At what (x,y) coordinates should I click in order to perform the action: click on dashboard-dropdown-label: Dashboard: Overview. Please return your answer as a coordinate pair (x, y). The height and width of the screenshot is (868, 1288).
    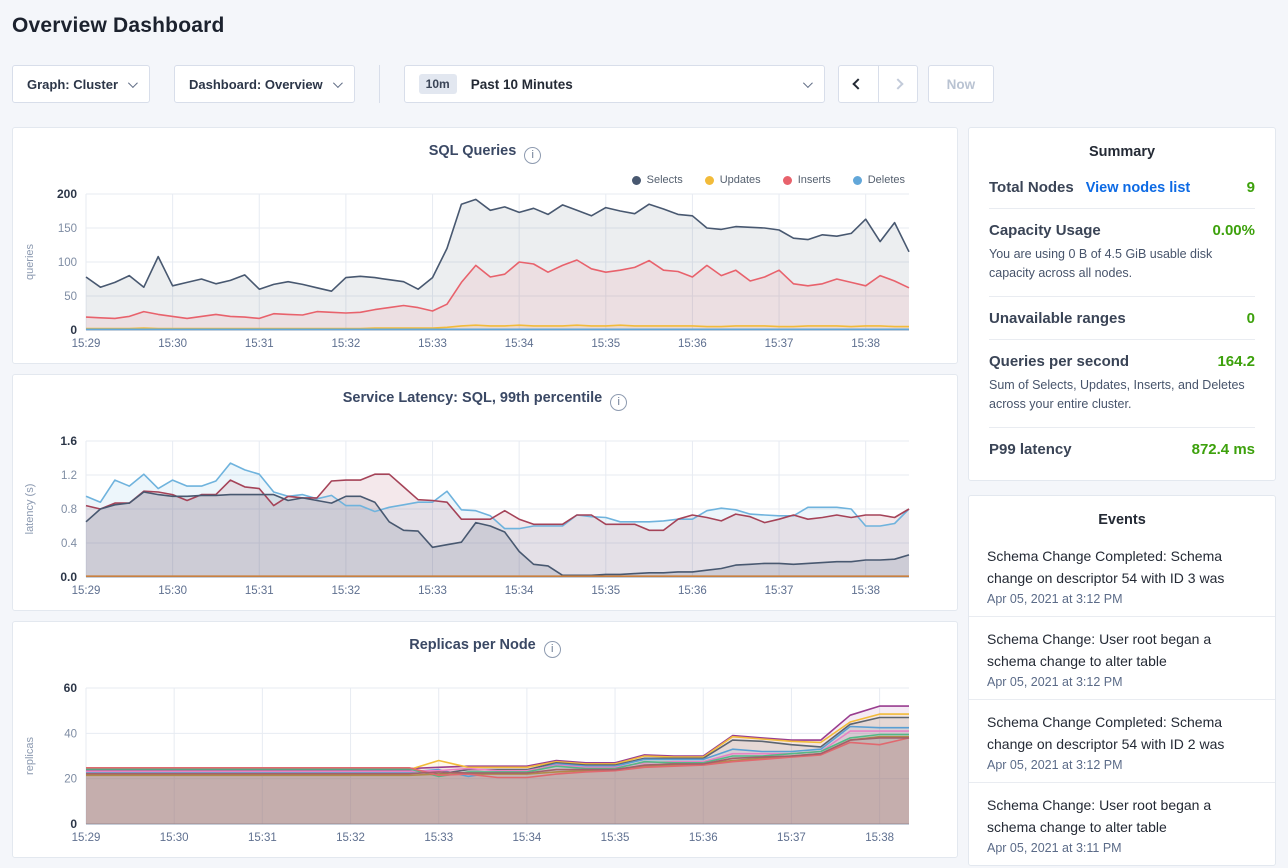
    Looking at the image, I should click on (256, 84).